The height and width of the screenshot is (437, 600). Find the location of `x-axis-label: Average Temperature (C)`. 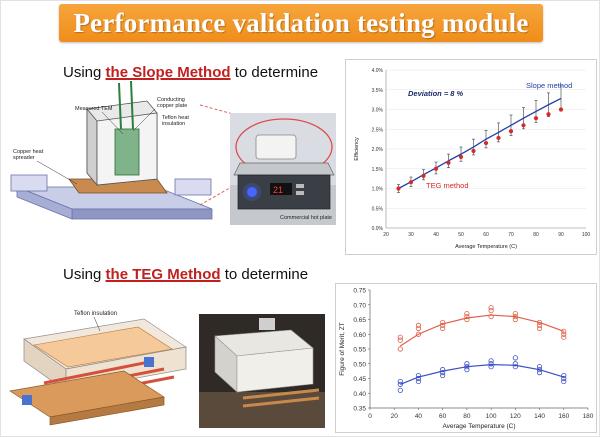

x-axis-label: Average Temperature (C) is located at coordinates (478, 426).